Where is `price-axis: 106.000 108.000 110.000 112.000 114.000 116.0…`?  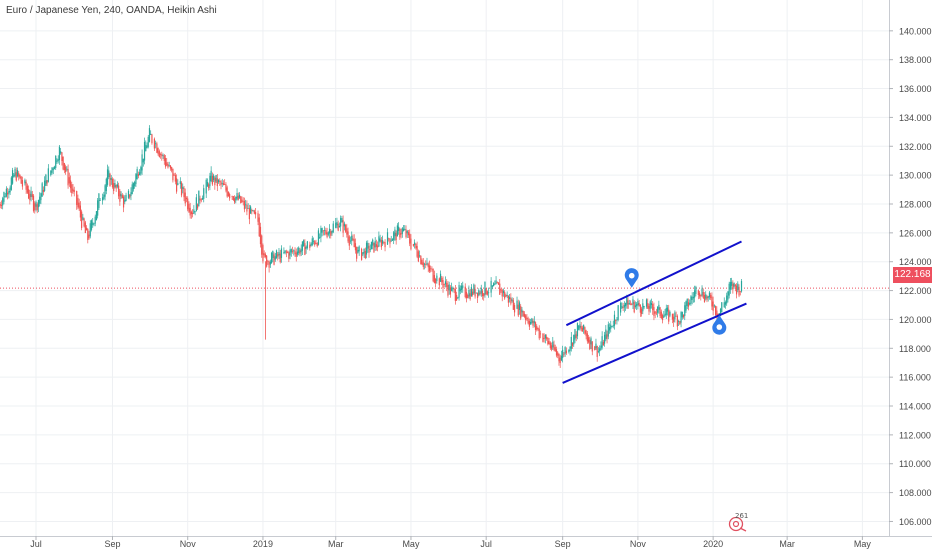
price-axis: 106.000 108.000 110.000 112.000 114.000 116.0… is located at coordinates (910, 276).